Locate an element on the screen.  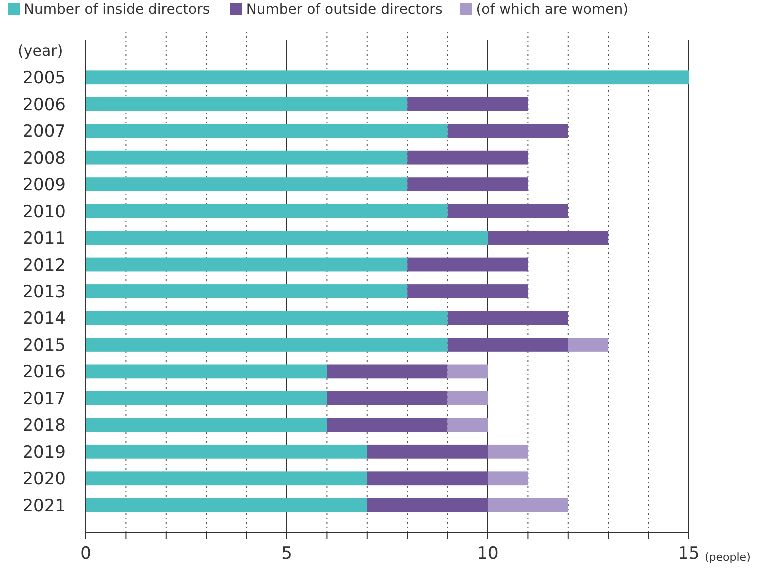
x-tick-label: 10 is located at coordinates (488, 554).